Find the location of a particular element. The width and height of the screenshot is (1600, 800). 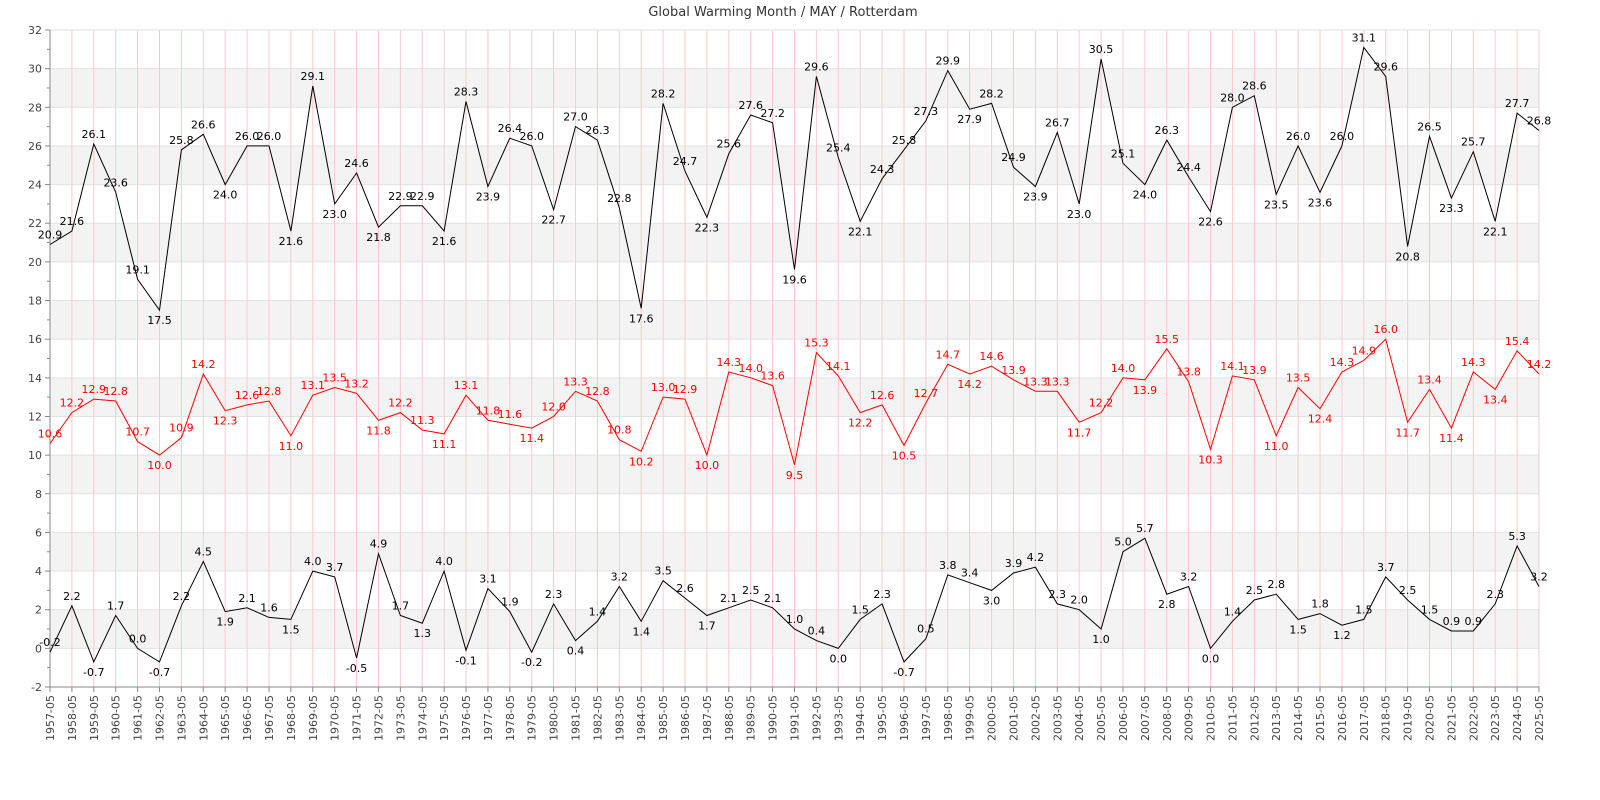

x-tick-label: 2000-05 is located at coordinates (992, 718).